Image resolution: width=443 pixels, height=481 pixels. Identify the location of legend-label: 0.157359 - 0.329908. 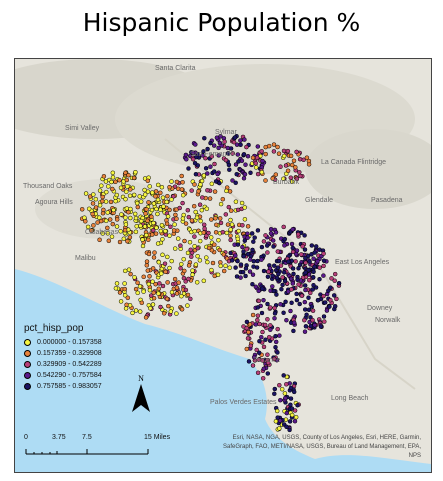
(69, 353).